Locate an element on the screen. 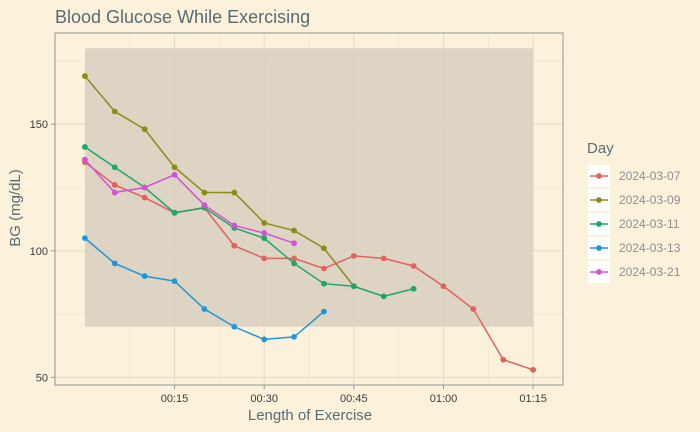 This screenshot has width=700, height=432. chart-title: Blood Glucose While Exercising is located at coordinates (182, 17).